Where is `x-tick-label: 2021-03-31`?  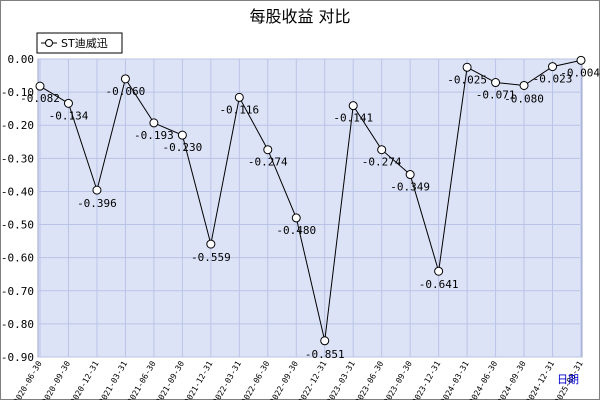
x-tick-label: 2021-03-31 is located at coordinates (113, 379).